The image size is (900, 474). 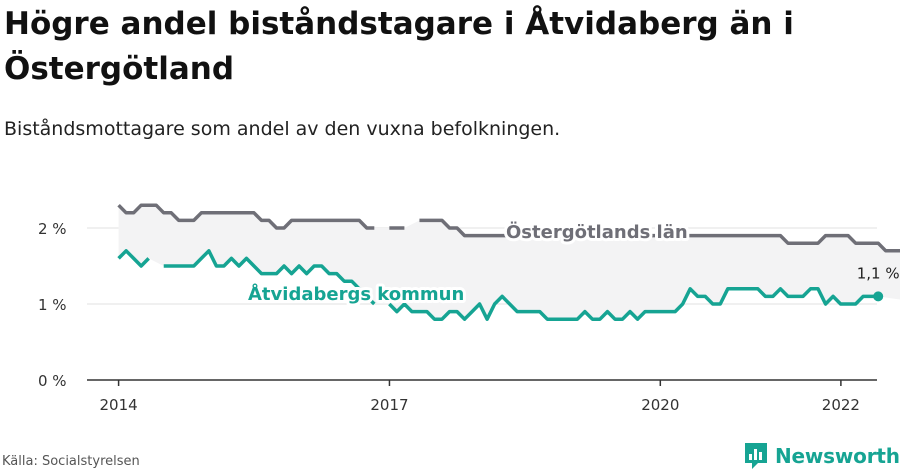 I want to click on x-tick-label: 2020, so click(x=660, y=405).